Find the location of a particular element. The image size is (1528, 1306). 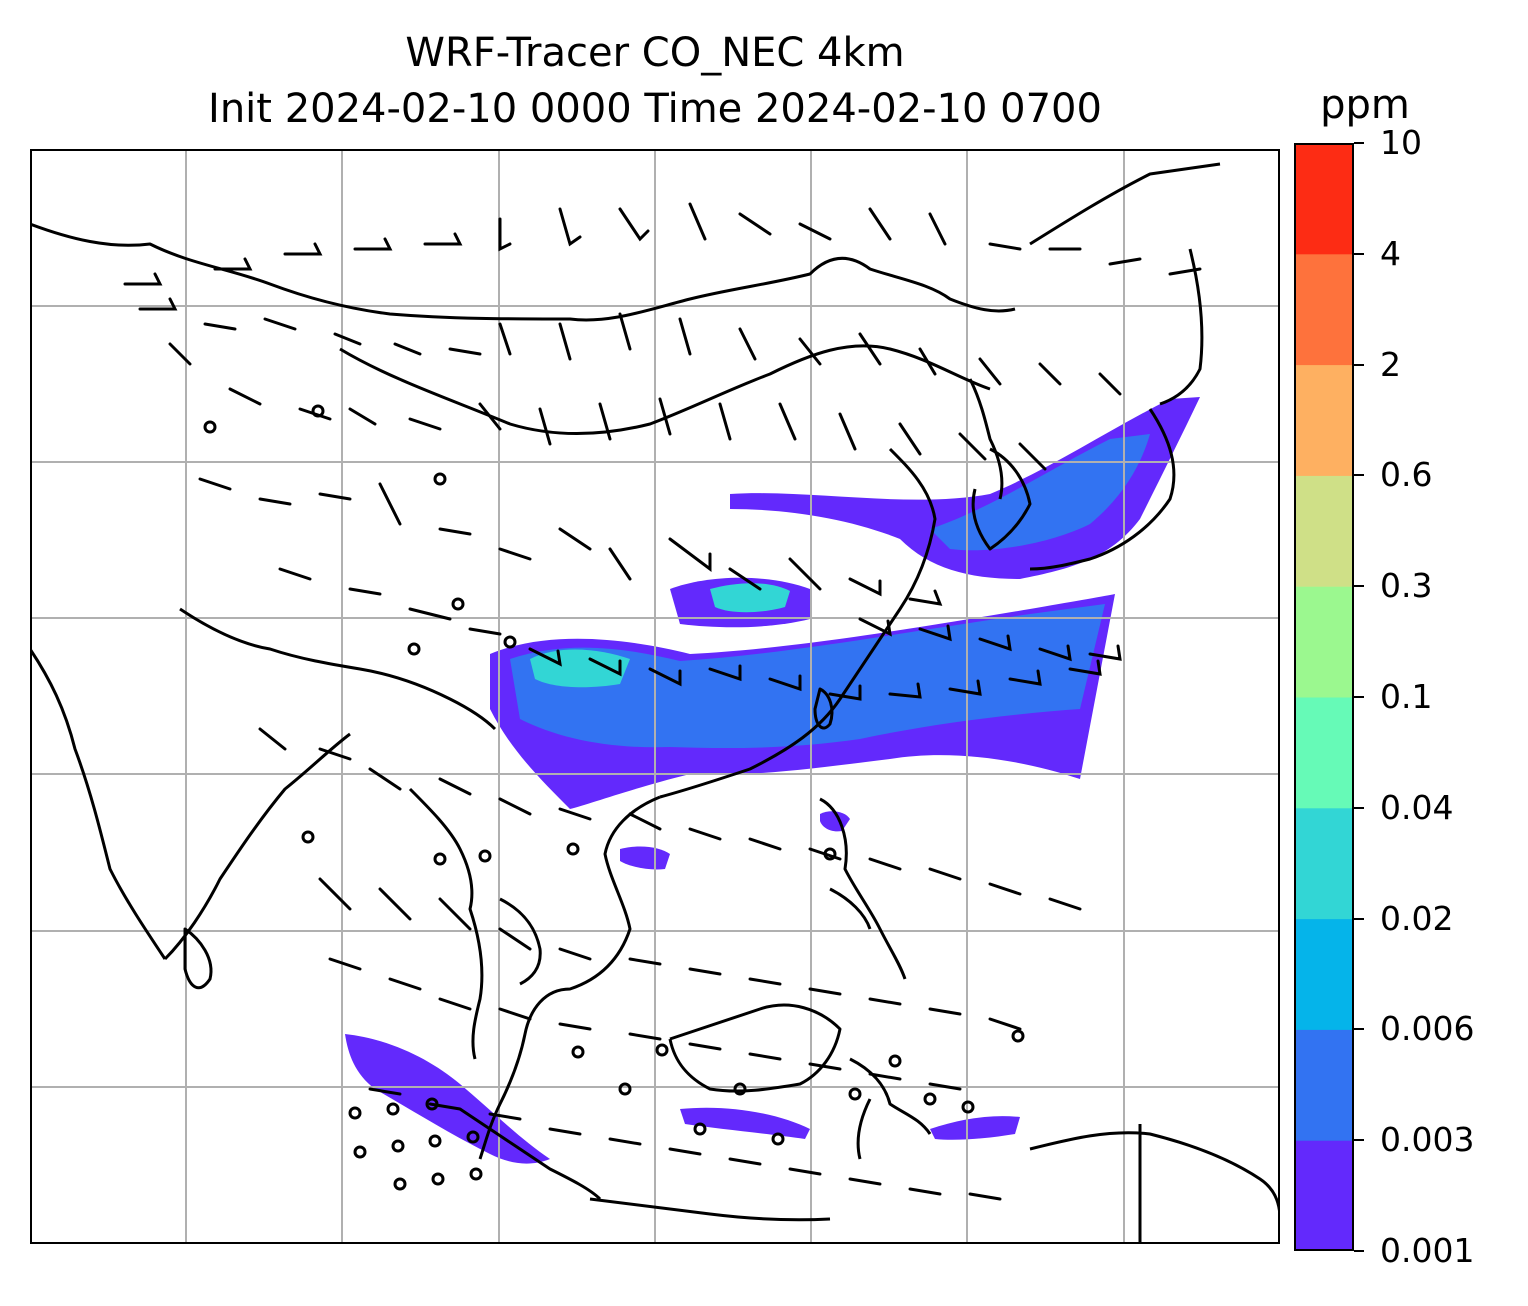

coastline-korea is located at coordinates (1001, 499).